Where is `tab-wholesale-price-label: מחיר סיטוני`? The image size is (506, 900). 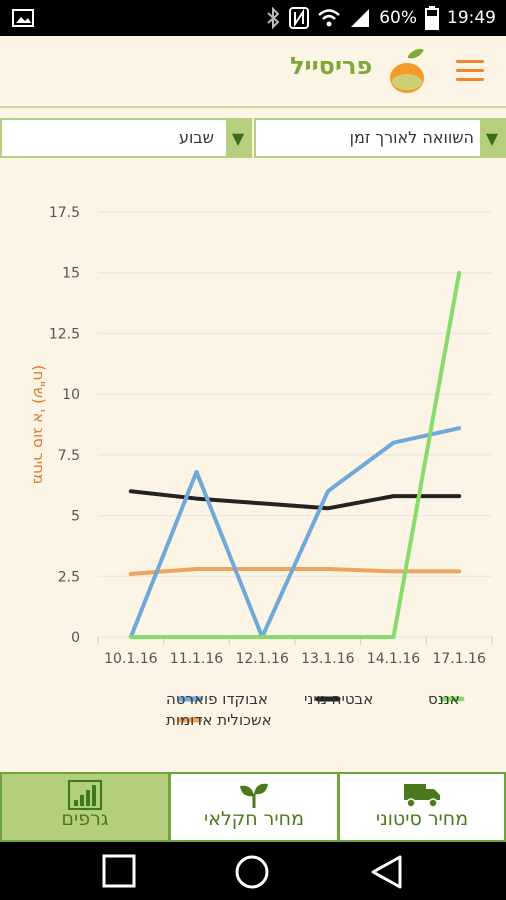 tab-wholesale-price-label: מחיר סיטוני is located at coordinates (422, 819).